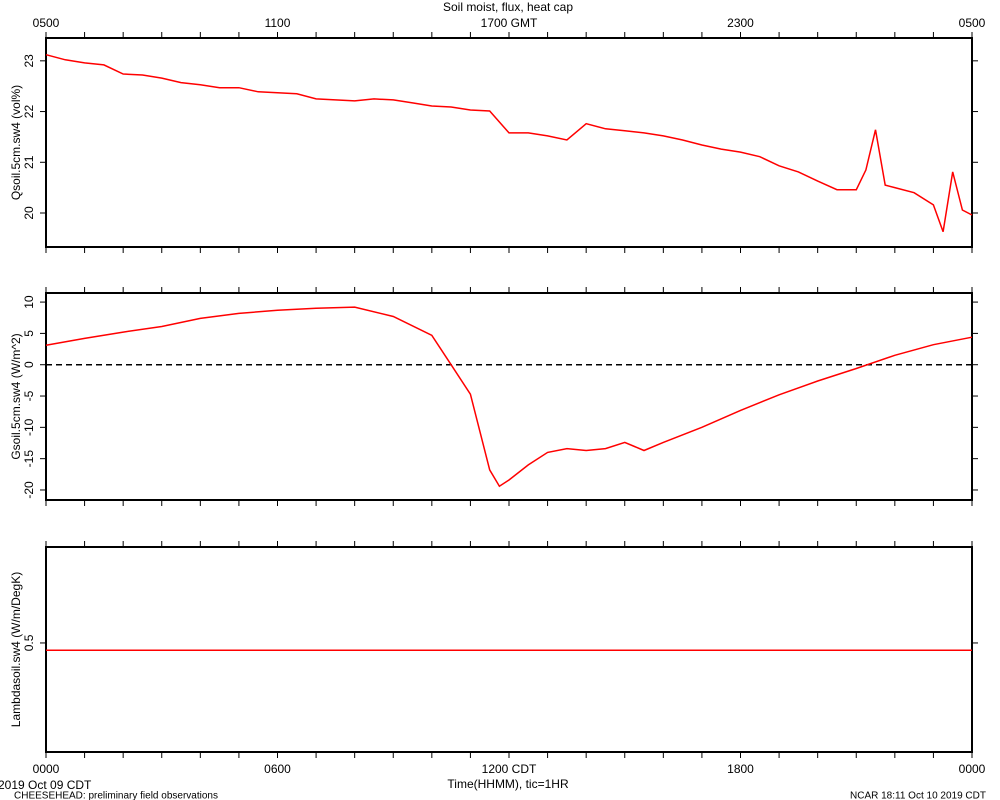 This screenshot has width=1000, height=800. What do you see at coordinates (29, 490) in the screenshot?
I see `y-tick-label: -20` at bounding box center [29, 490].